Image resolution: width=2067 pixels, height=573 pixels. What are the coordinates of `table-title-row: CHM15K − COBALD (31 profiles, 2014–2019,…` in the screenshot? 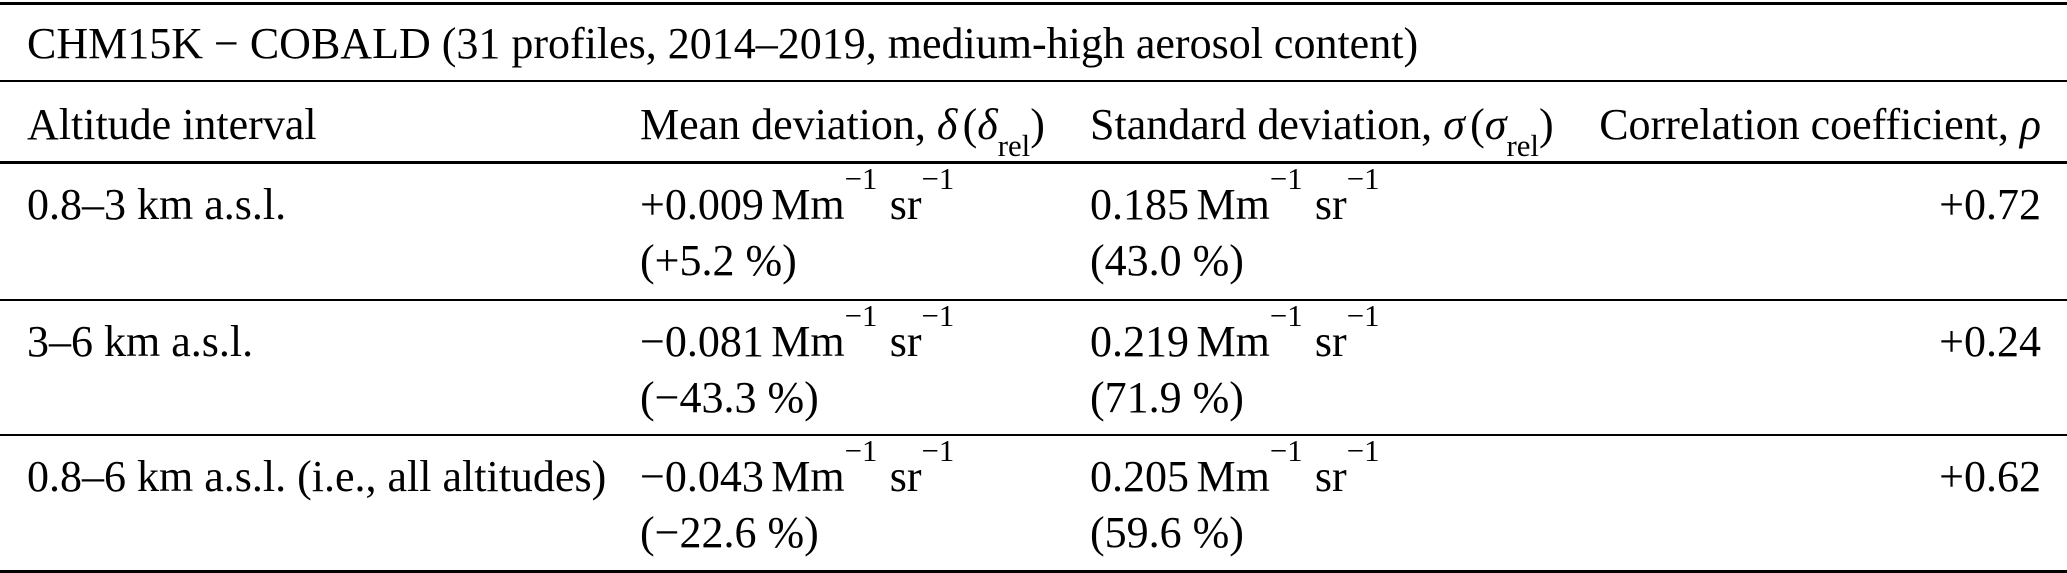 It's located at (1033, 42).